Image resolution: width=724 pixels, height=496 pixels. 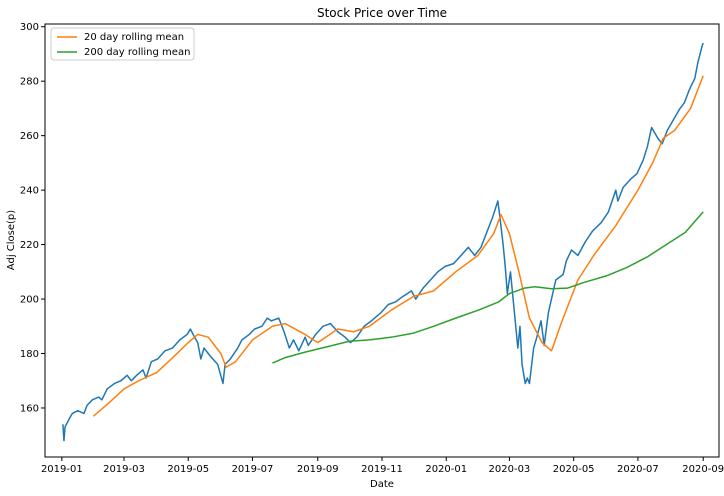 I want to click on x-tick-label: 2019-03, so click(x=124, y=469).